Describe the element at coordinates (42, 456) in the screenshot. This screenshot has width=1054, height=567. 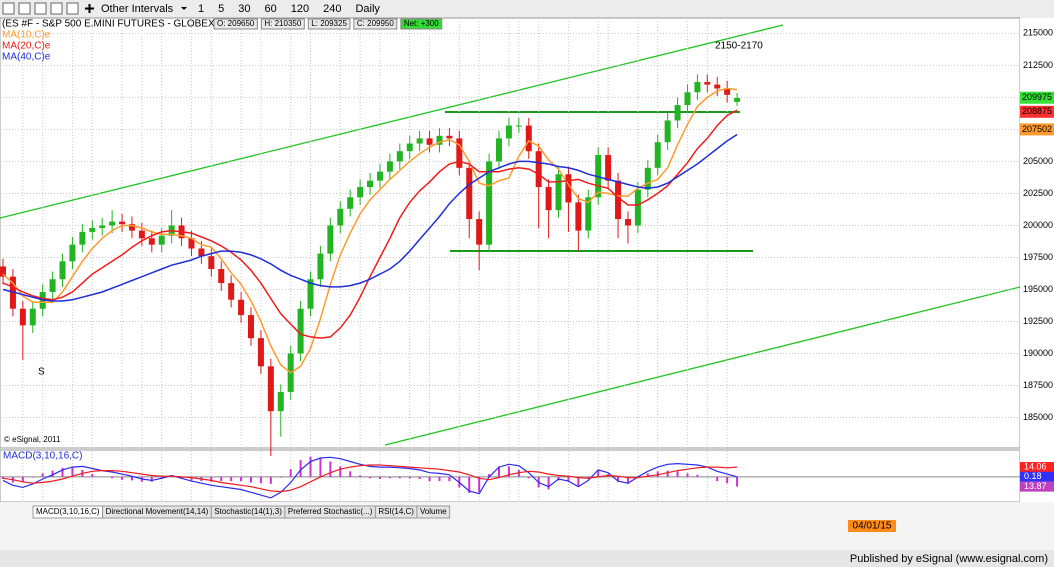
I see `macd-title: MACD(3,10,16,C)` at that location.